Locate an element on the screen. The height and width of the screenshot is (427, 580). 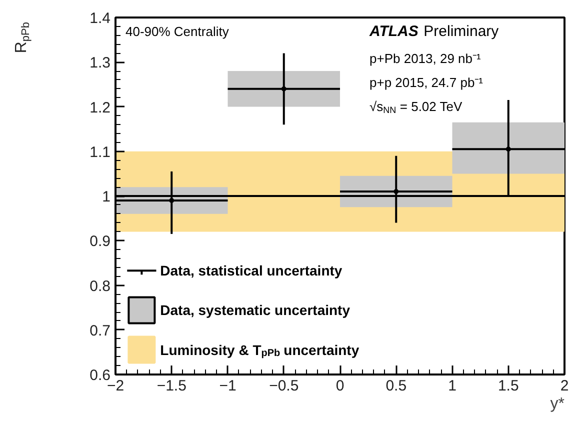
x-tick-label: 0.5 is located at coordinates (396, 386).